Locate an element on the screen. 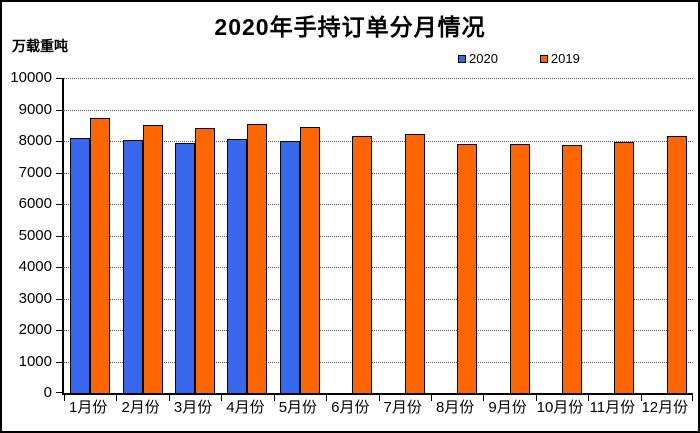  y-axis-tick-label: 0 is located at coordinates (47, 392).